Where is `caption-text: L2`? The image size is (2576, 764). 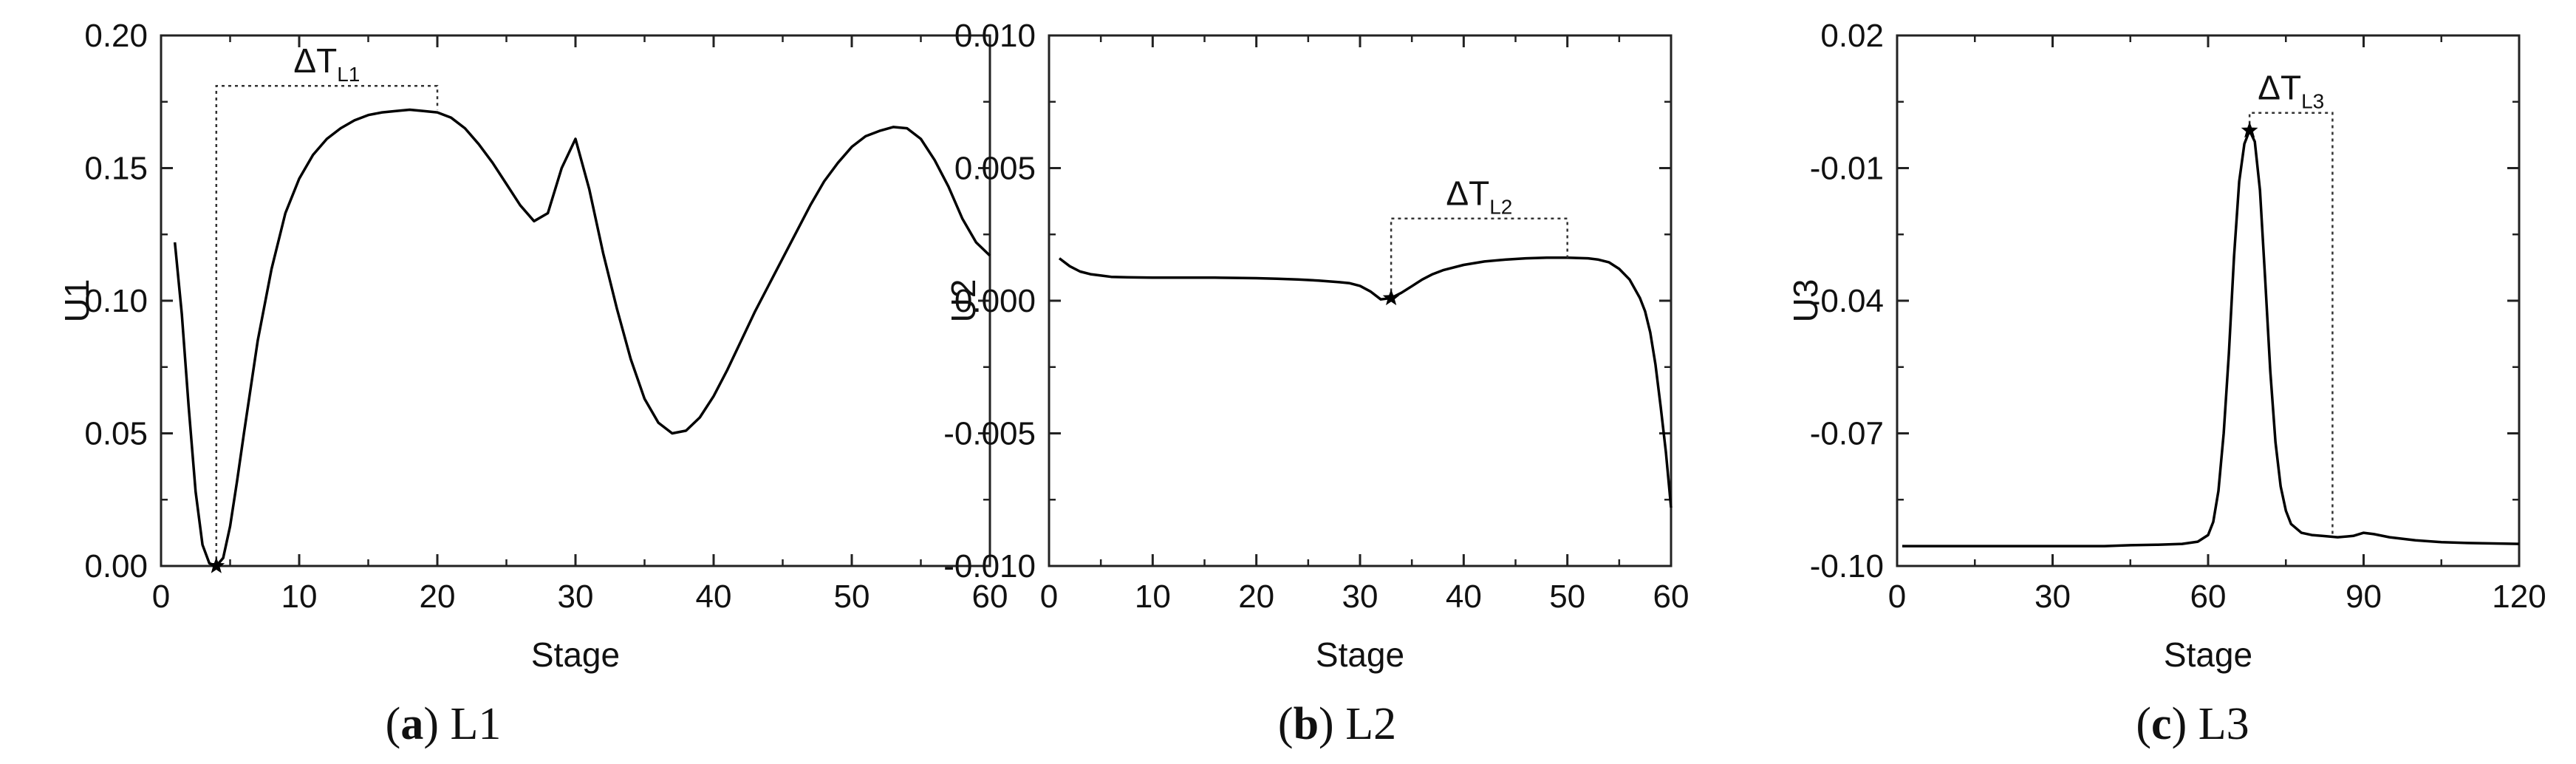
caption-text: L2 is located at coordinates (1370, 724).